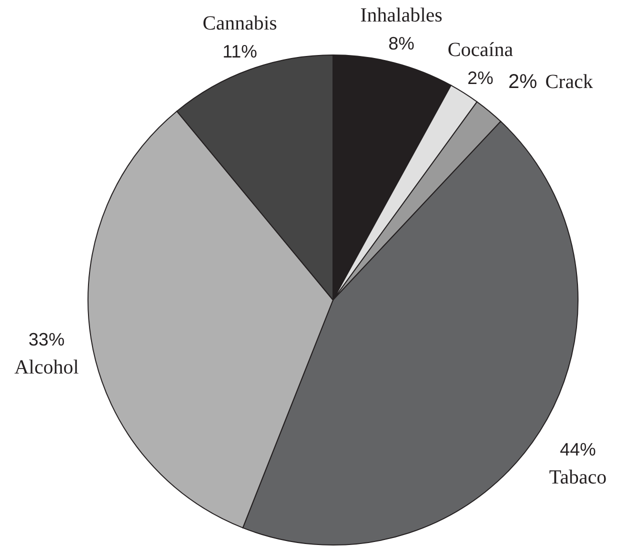  I want to click on slice-label: Alcohol, so click(47, 367).